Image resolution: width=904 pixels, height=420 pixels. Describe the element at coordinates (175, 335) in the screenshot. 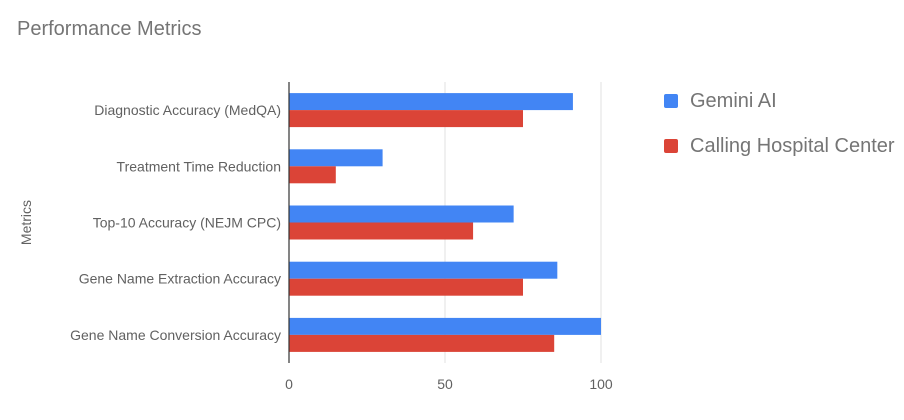

I see `category-label-4: Gene Name Conversion Accuracy` at that location.